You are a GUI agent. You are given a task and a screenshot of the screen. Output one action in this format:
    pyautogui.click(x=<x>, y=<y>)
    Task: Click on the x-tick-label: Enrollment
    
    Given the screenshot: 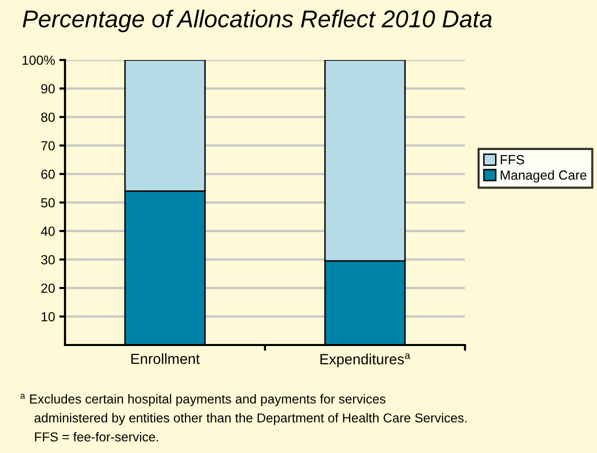 What is the action you would take?
    pyautogui.click(x=165, y=358)
    